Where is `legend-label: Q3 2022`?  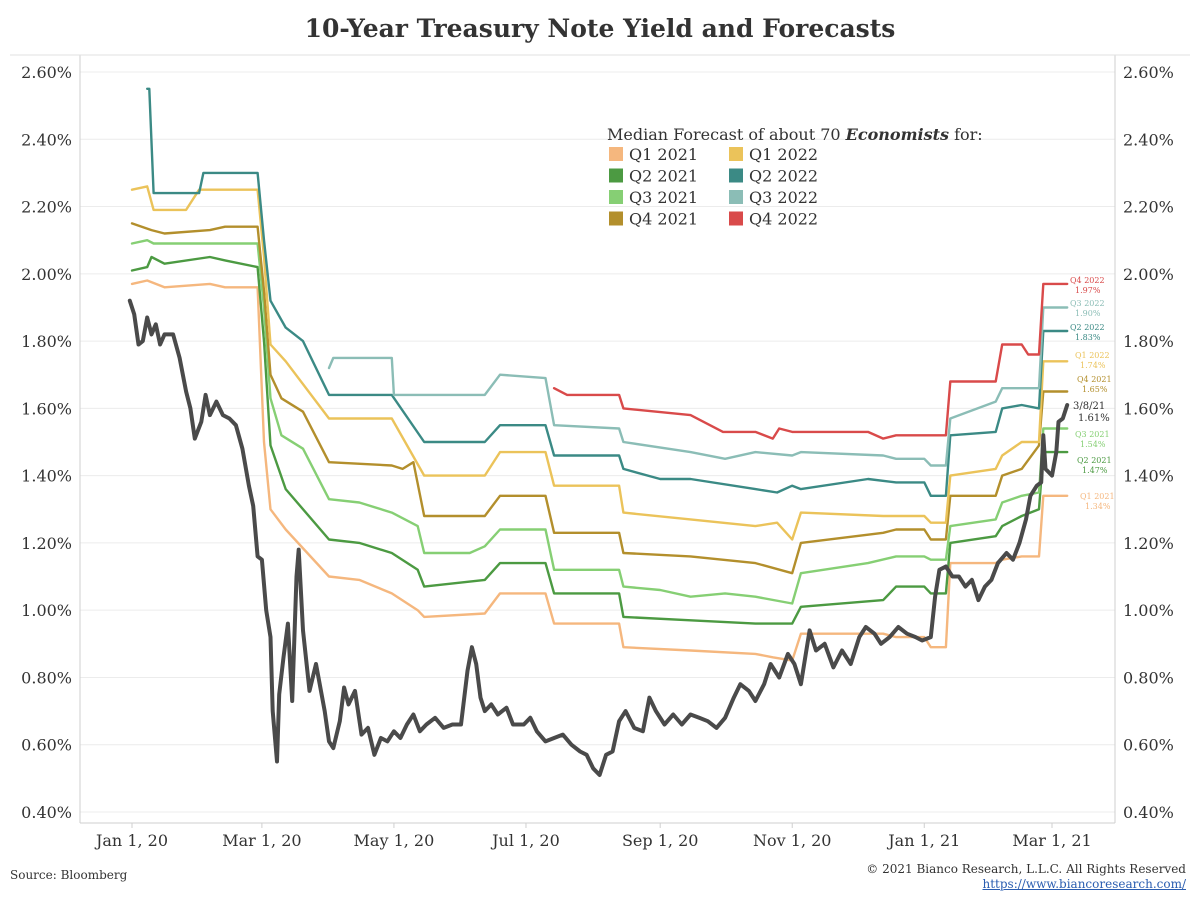
legend-label: Q3 2022 is located at coordinates (783, 197).